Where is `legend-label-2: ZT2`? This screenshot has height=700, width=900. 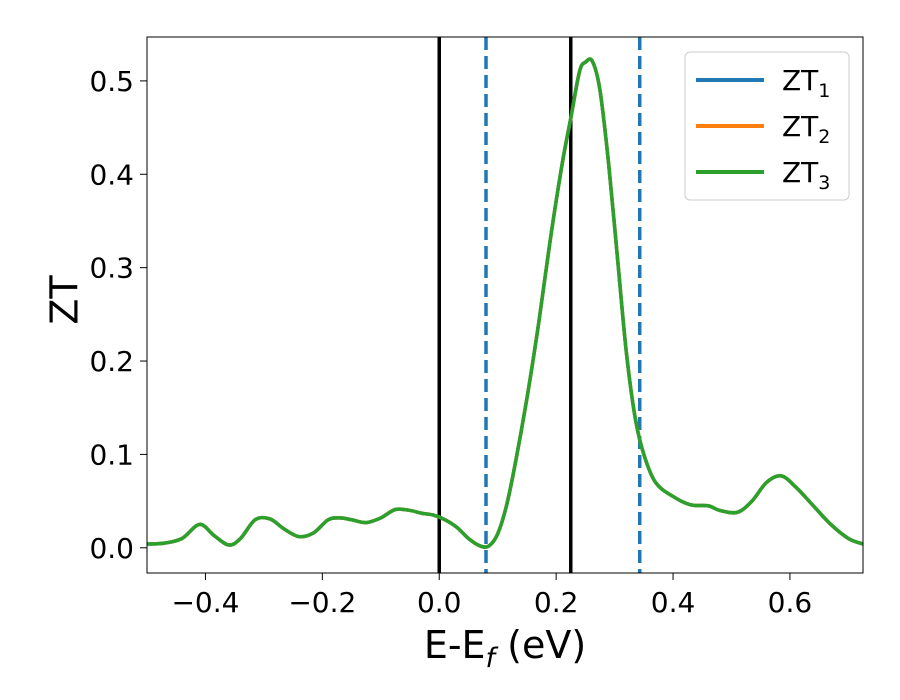 legend-label-2: ZT2 is located at coordinates (806, 129).